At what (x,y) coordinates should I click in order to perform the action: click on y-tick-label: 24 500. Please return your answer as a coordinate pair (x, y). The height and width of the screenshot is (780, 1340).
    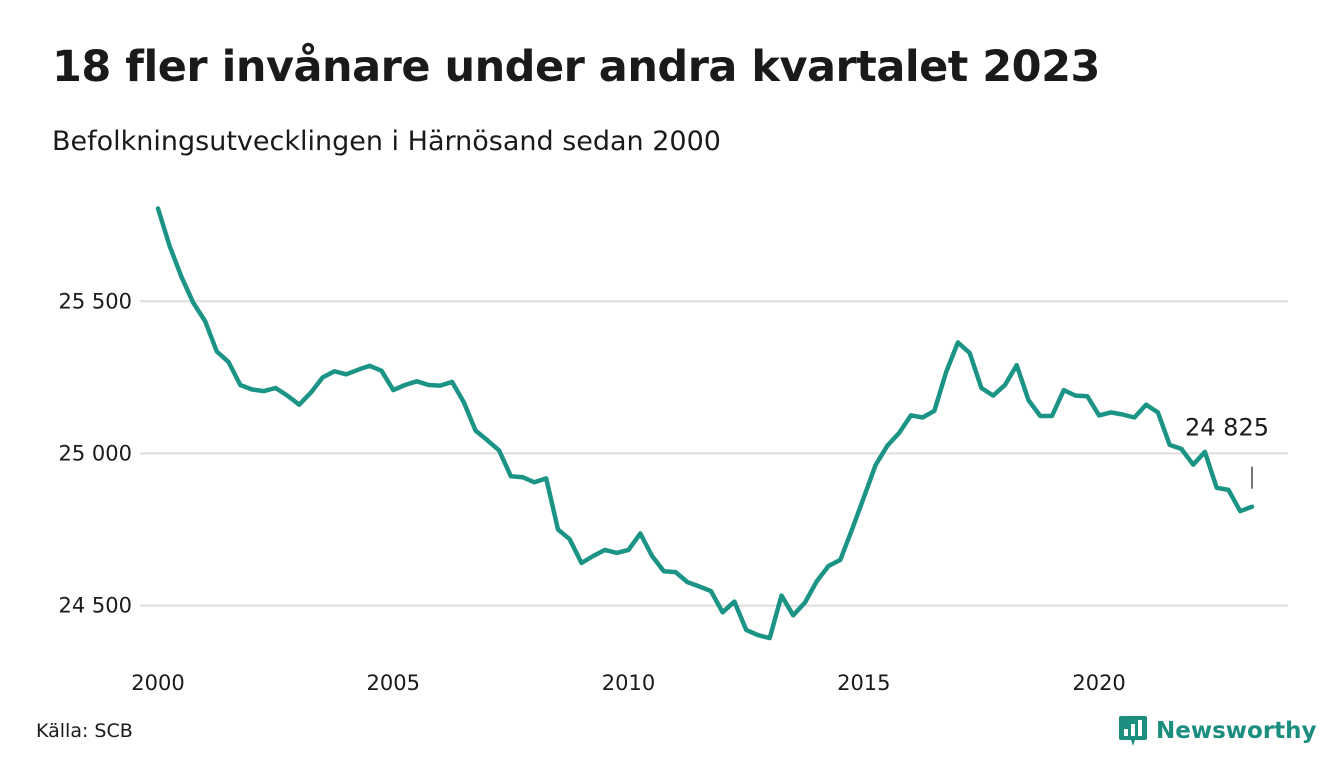
    Looking at the image, I should click on (95, 606).